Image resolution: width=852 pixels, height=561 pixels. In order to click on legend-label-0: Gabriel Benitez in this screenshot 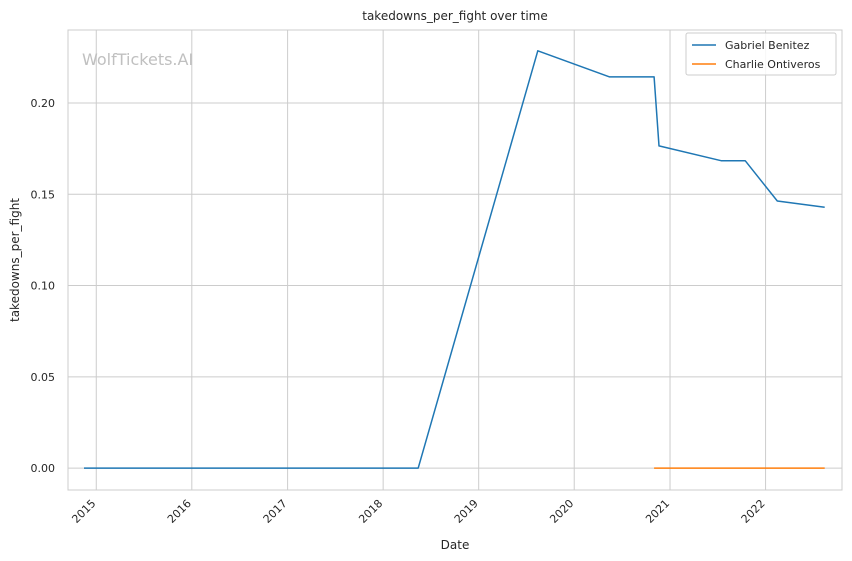, I will do `click(767, 45)`.